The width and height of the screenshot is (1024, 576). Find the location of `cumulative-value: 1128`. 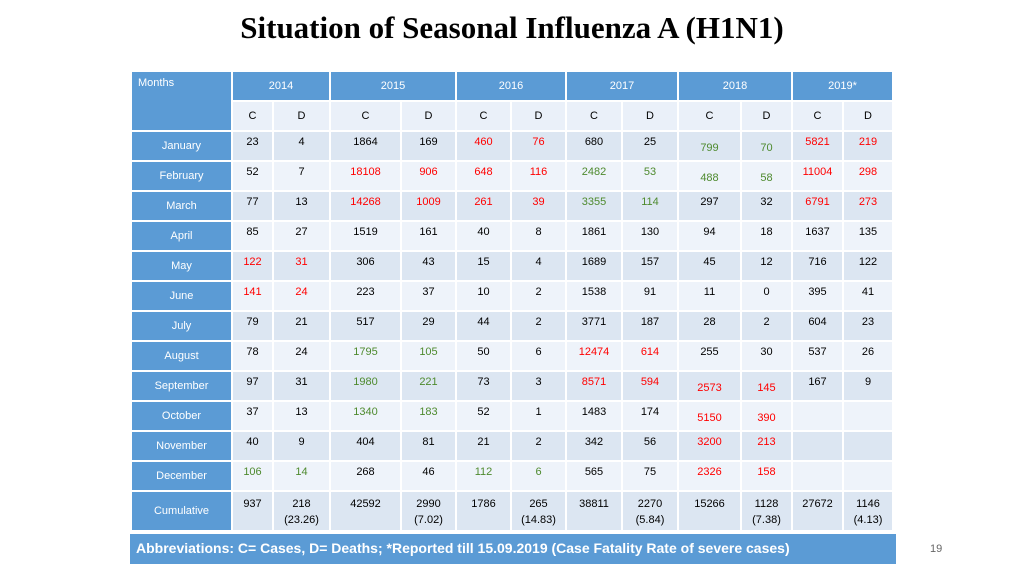

cumulative-value: 1128 is located at coordinates (766, 504).